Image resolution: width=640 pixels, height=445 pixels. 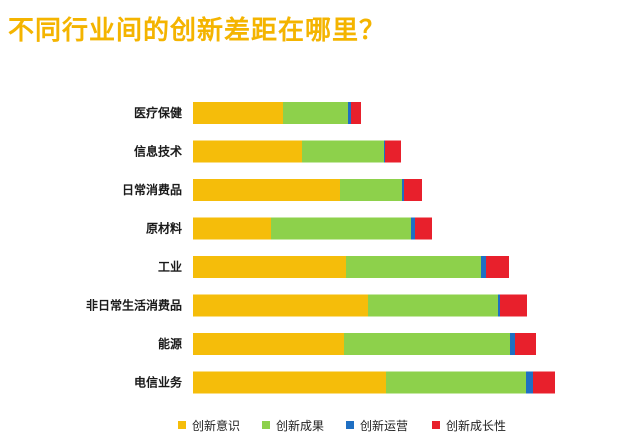 I want to click on category-label: 非日常生活消费品, so click(x=134, y=305).